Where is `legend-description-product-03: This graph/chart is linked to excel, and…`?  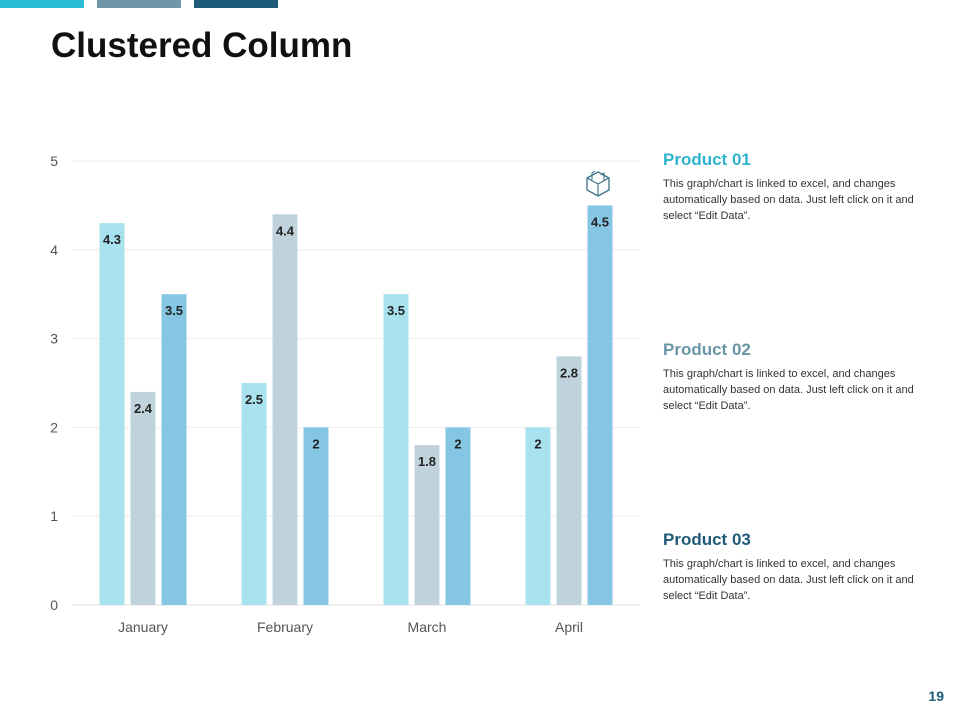
legend-description-product-03: This graph/chart is linked to excel, and… is located at coordinates (788, 580).